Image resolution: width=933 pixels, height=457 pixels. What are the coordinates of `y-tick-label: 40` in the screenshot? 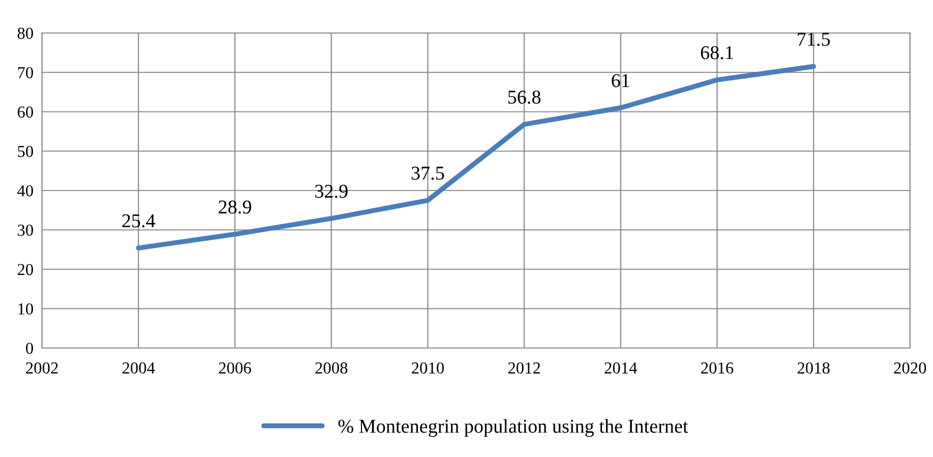 It's located at (25, 190).